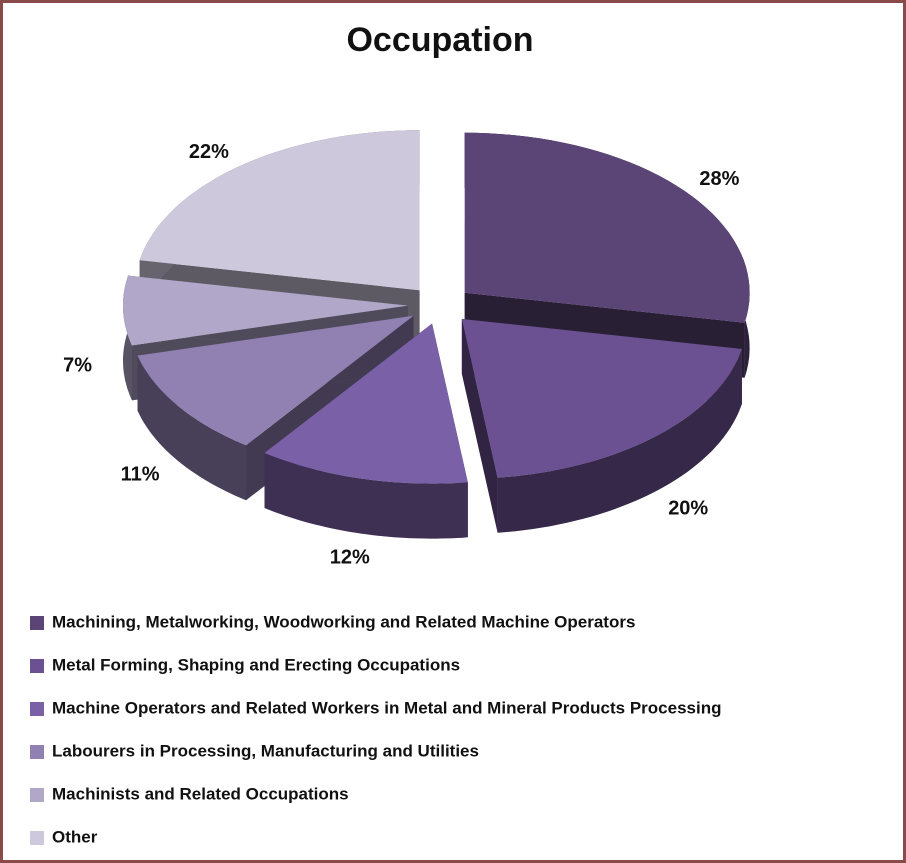 The width and height of the screenshot is (906, 863). What do you see at coordinates (200, 793) in the screenshot?
I see `legend-label: Machinists and Related Occupations` at bounding box center [200, 793].